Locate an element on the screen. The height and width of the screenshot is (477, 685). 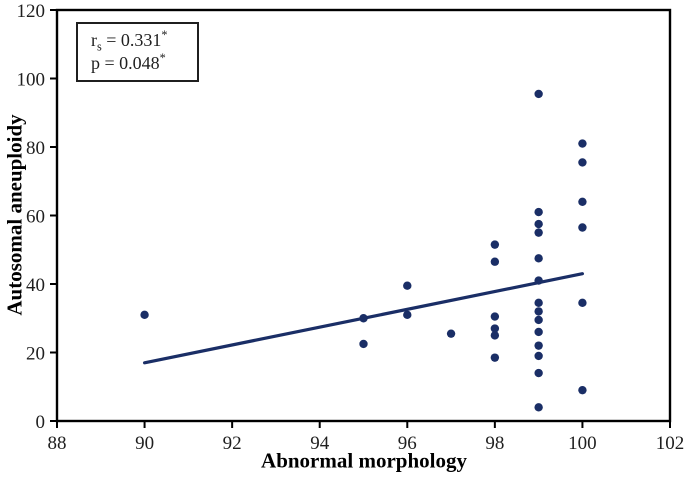
annotation-rs-value: rs = 0.331* is located at coordinates (144, 41).